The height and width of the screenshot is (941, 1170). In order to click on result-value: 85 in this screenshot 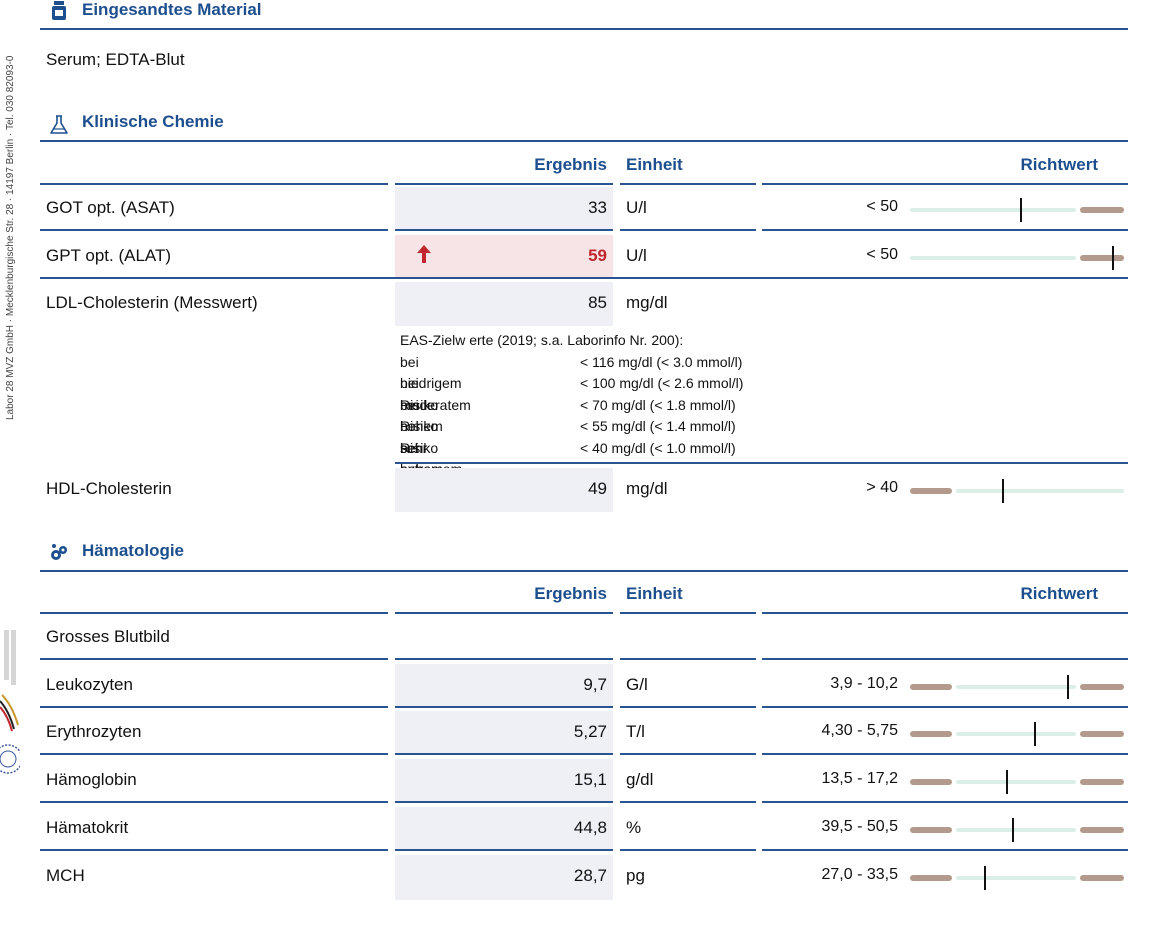, I will do `click(597, 302)`.